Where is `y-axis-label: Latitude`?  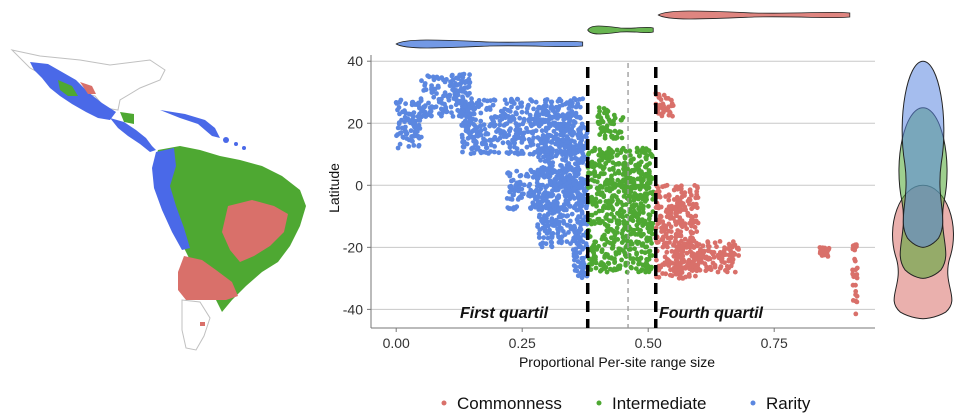 y-axis-label: Latitude is located at coordinates (334, 188).